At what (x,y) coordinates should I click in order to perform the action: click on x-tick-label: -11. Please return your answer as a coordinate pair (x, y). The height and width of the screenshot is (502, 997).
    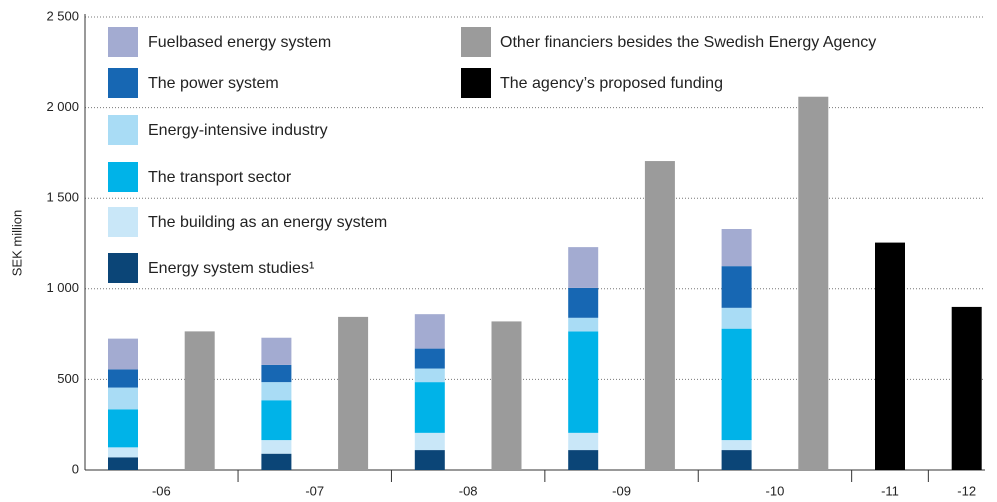
    Looking at the image, I should click on (890, 490).